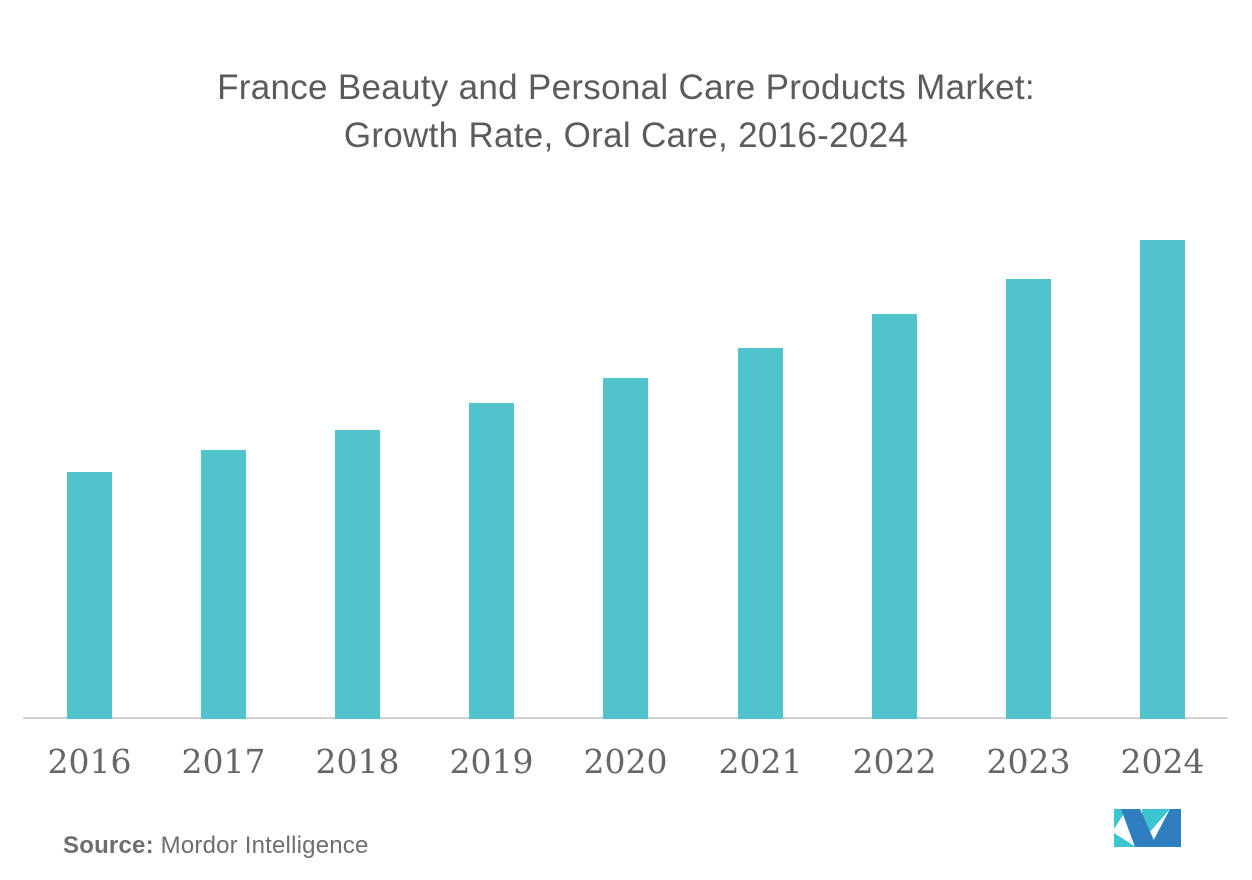 The width and height of the screenshot is (1252, 880). Describe the element at coordinates (626, 135) in the screenshot. I see `chart-title-line-2: Growth Rate, Oral Care, 2016-2024` at that location.